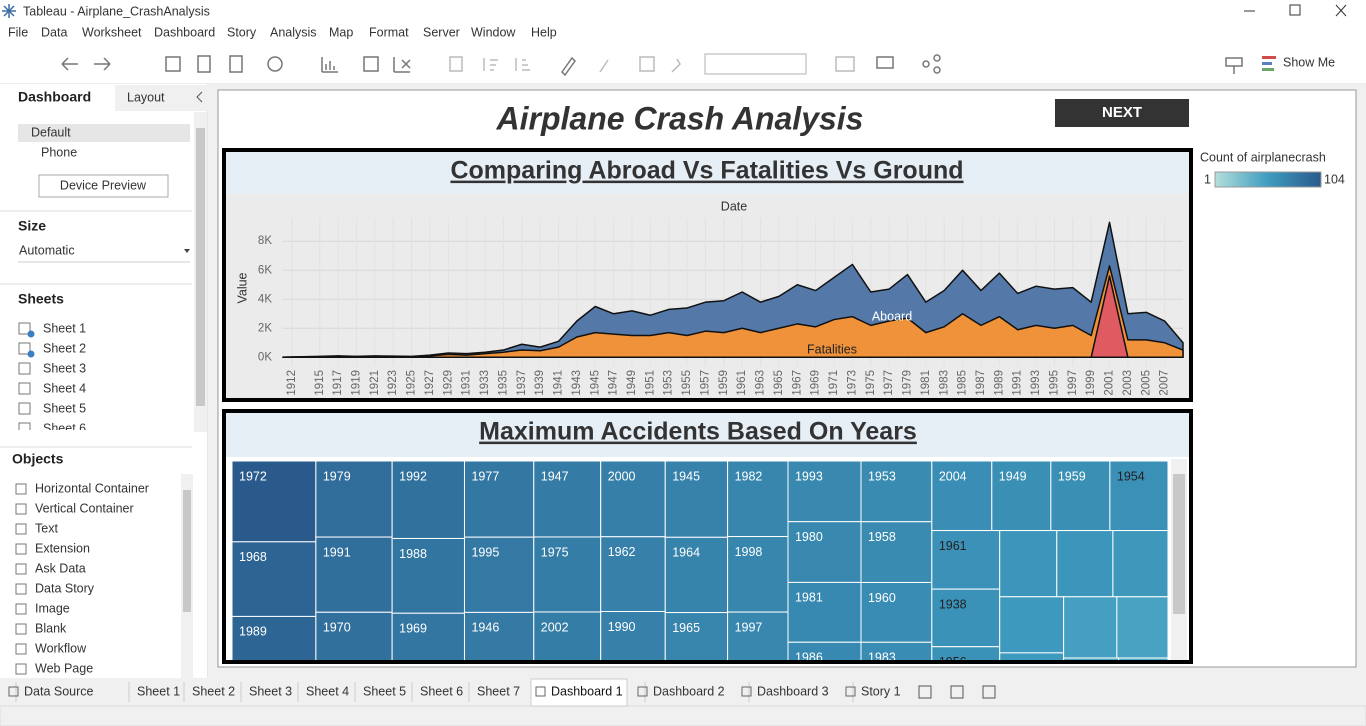 The height and width of the screenshot is (726, 1366). What do you see at coordinates (503, 383) in the screenshot?
I see `x-tick-label: 1935` at bounding box center [503, 383].